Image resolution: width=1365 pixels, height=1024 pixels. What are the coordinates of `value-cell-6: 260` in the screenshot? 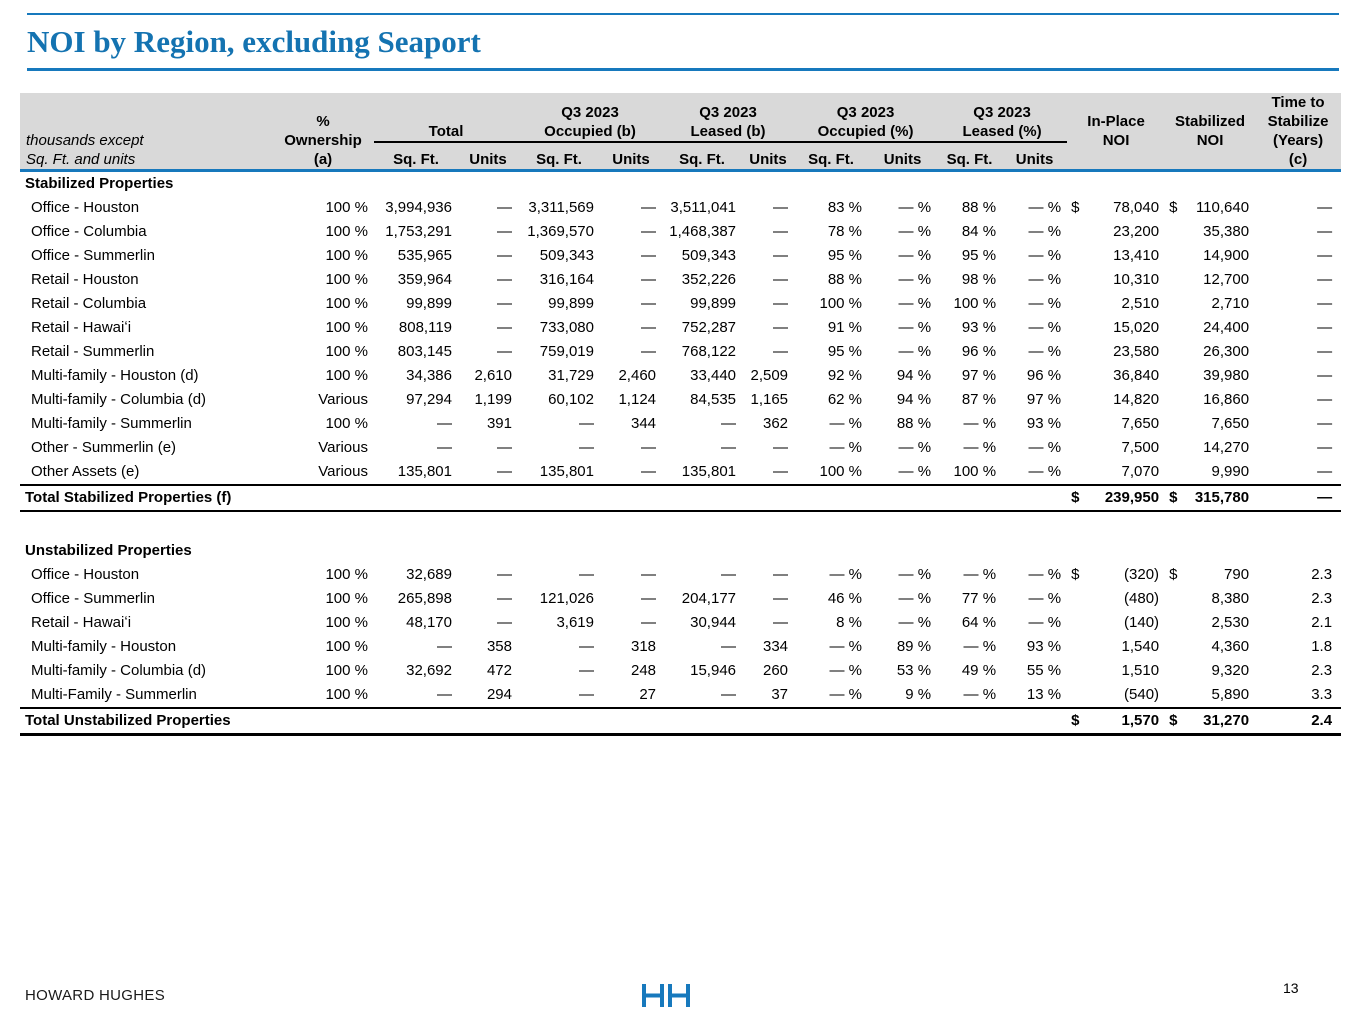 It's located at (776, 670).